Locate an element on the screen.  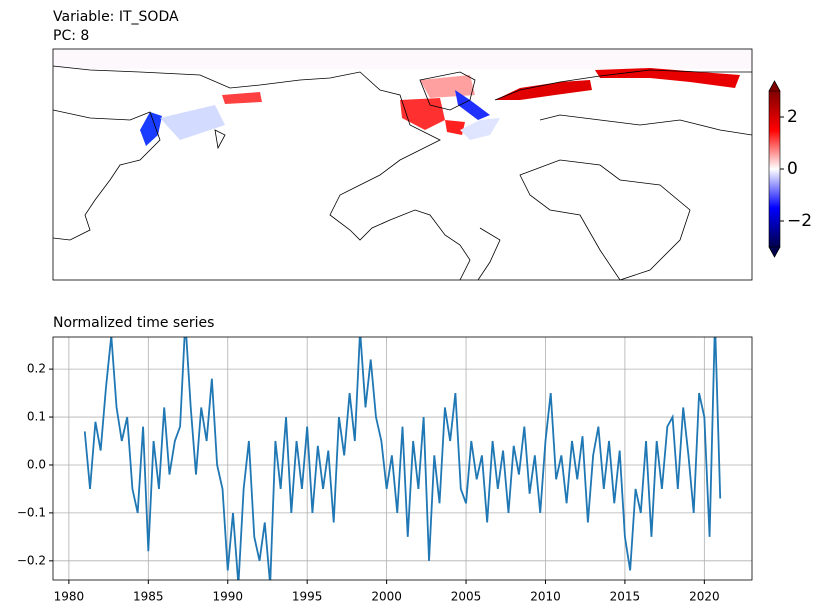
map-title: Variable: IT_SODA is located at coordinates (116, 17).